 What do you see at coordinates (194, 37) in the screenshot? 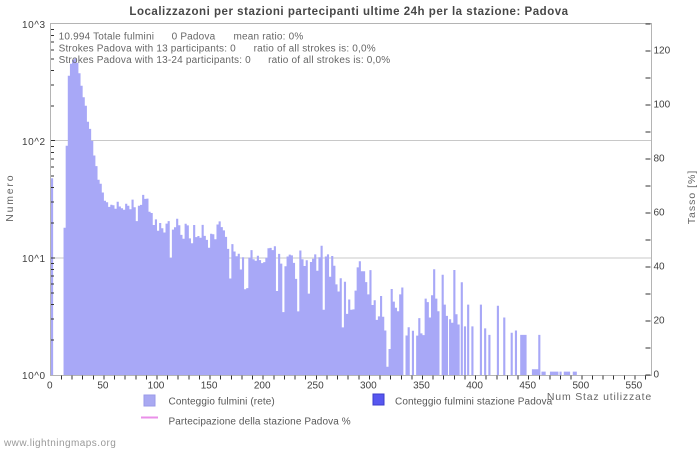
I see `svg-text: 0 Padova` at bounding box center [194, 37].